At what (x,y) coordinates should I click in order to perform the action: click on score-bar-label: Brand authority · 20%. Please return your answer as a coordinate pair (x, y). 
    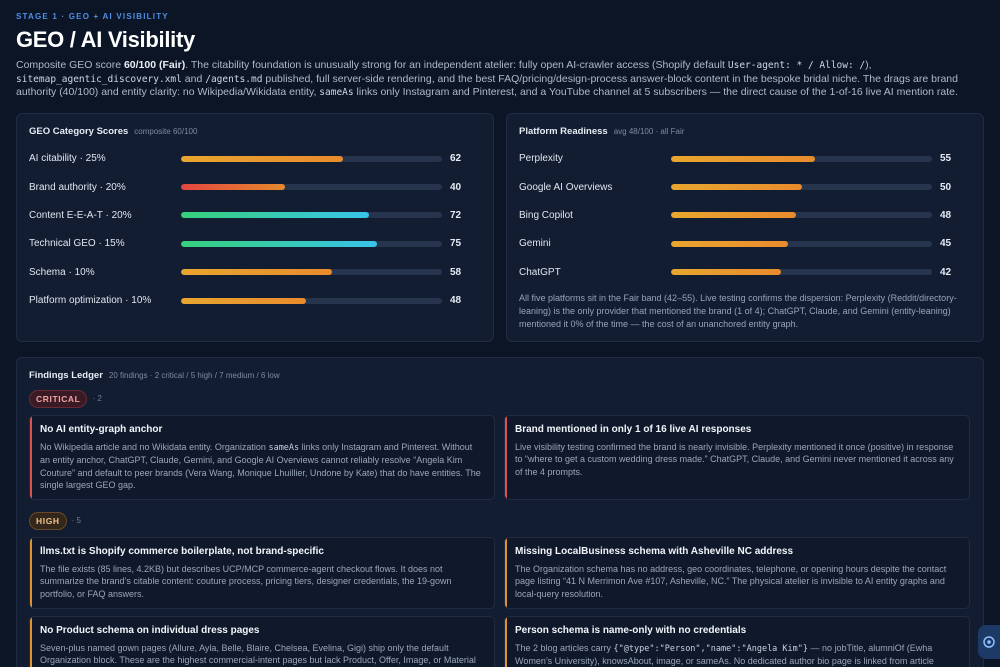
    Looking at the image, I should click on (77, 187).